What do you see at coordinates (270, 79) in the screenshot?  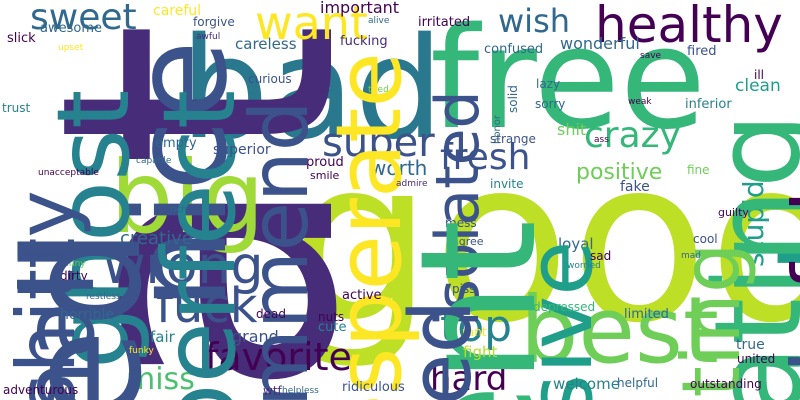 I see `word-curious: curious` at bounding box center [270, 79].